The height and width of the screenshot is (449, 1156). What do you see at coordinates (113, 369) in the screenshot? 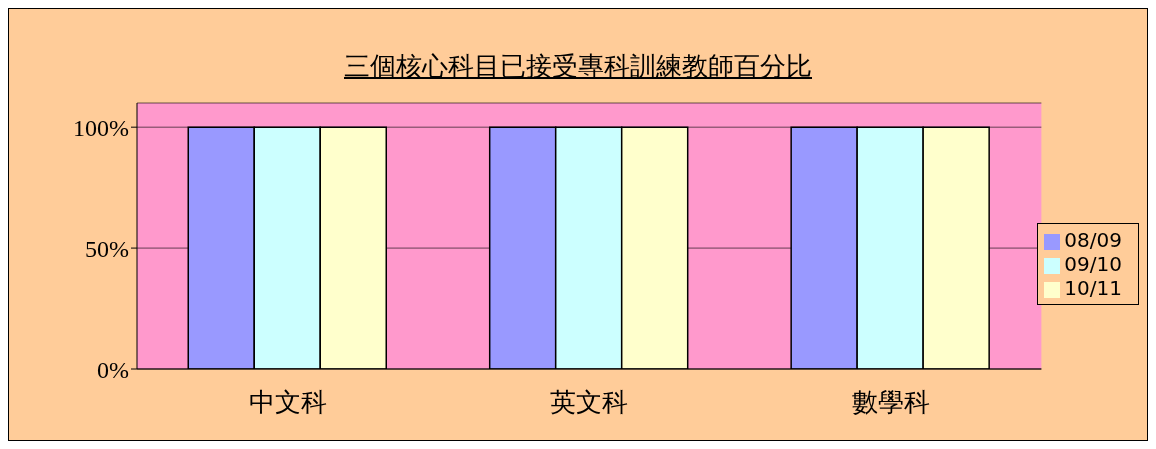
I see `y-tick-label: 0%` at bounding box center [113, 369].